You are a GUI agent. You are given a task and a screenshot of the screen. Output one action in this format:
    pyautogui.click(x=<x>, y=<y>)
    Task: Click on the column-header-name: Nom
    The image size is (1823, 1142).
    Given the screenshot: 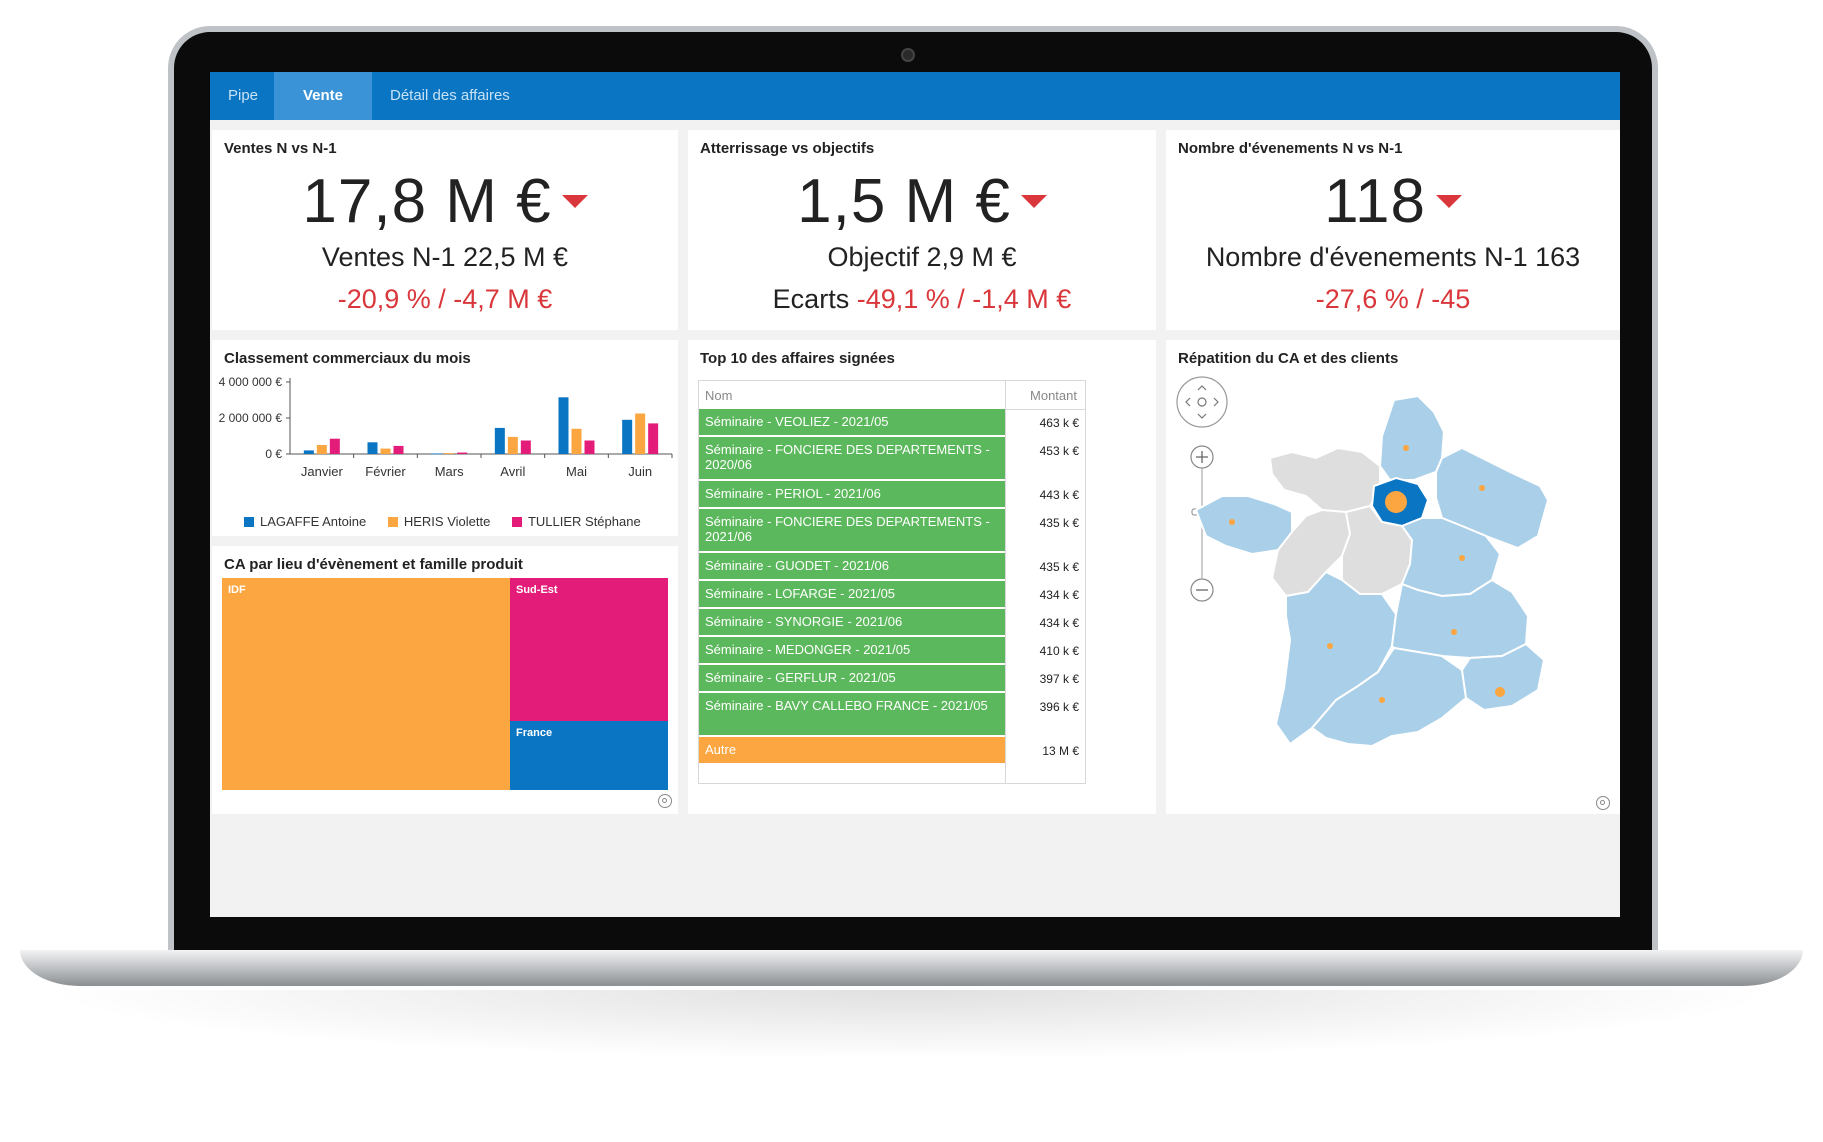 What is the action you would take?
    pyautogui.click(x=719, y=395)
    